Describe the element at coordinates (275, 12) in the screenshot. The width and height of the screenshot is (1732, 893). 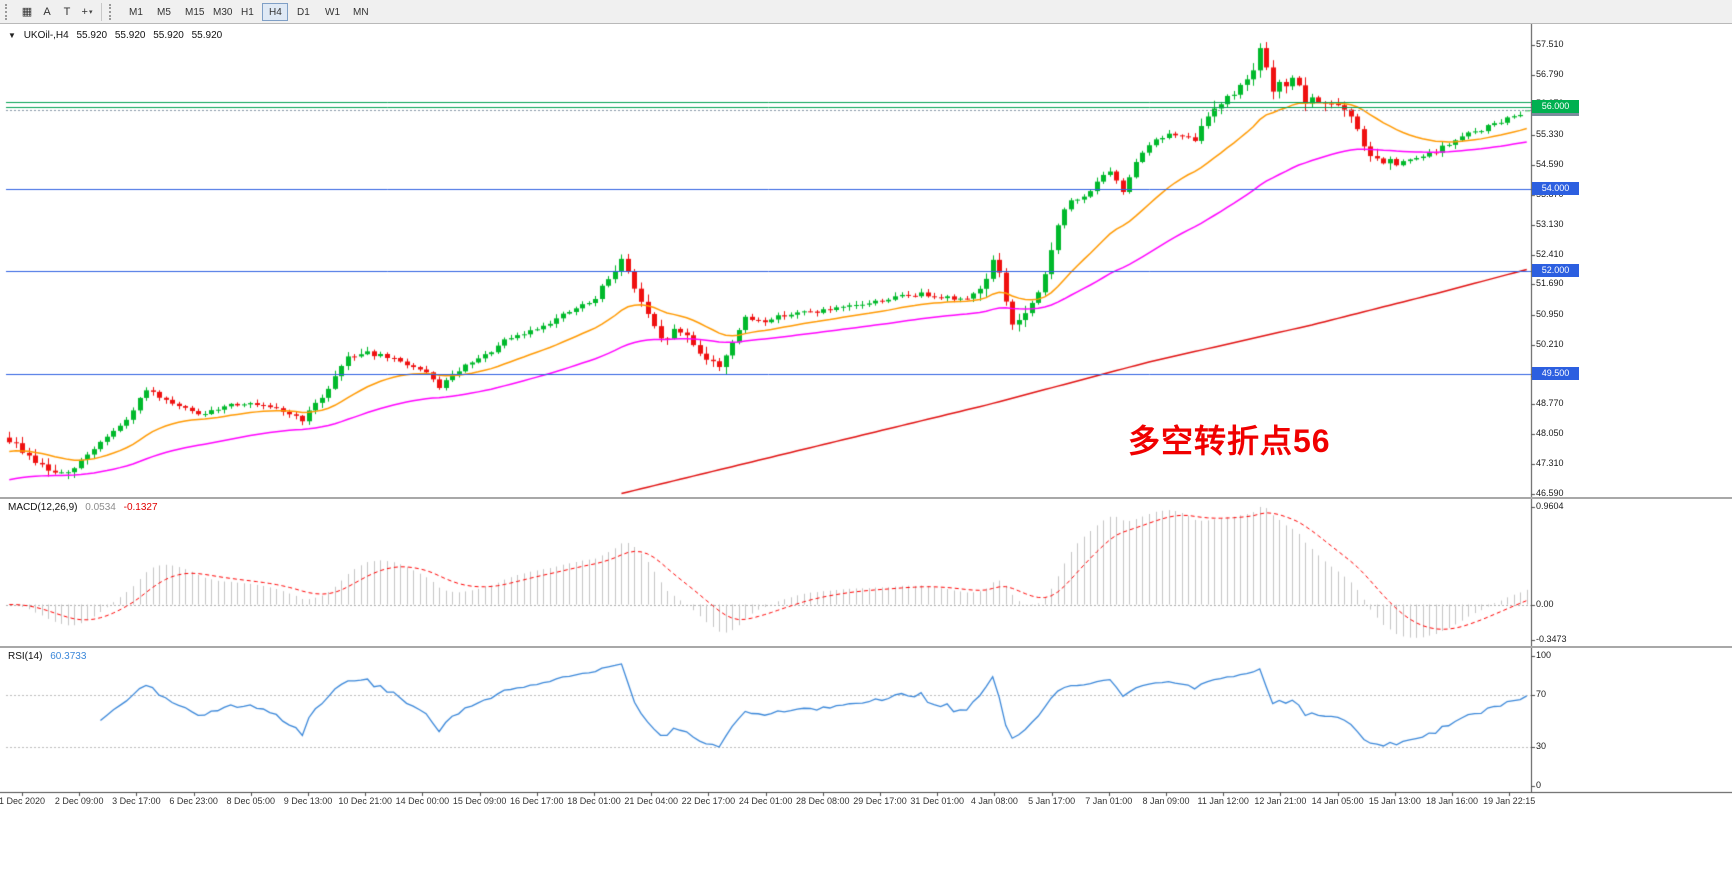
I see `timeframe-button-H4: H4` at that location.